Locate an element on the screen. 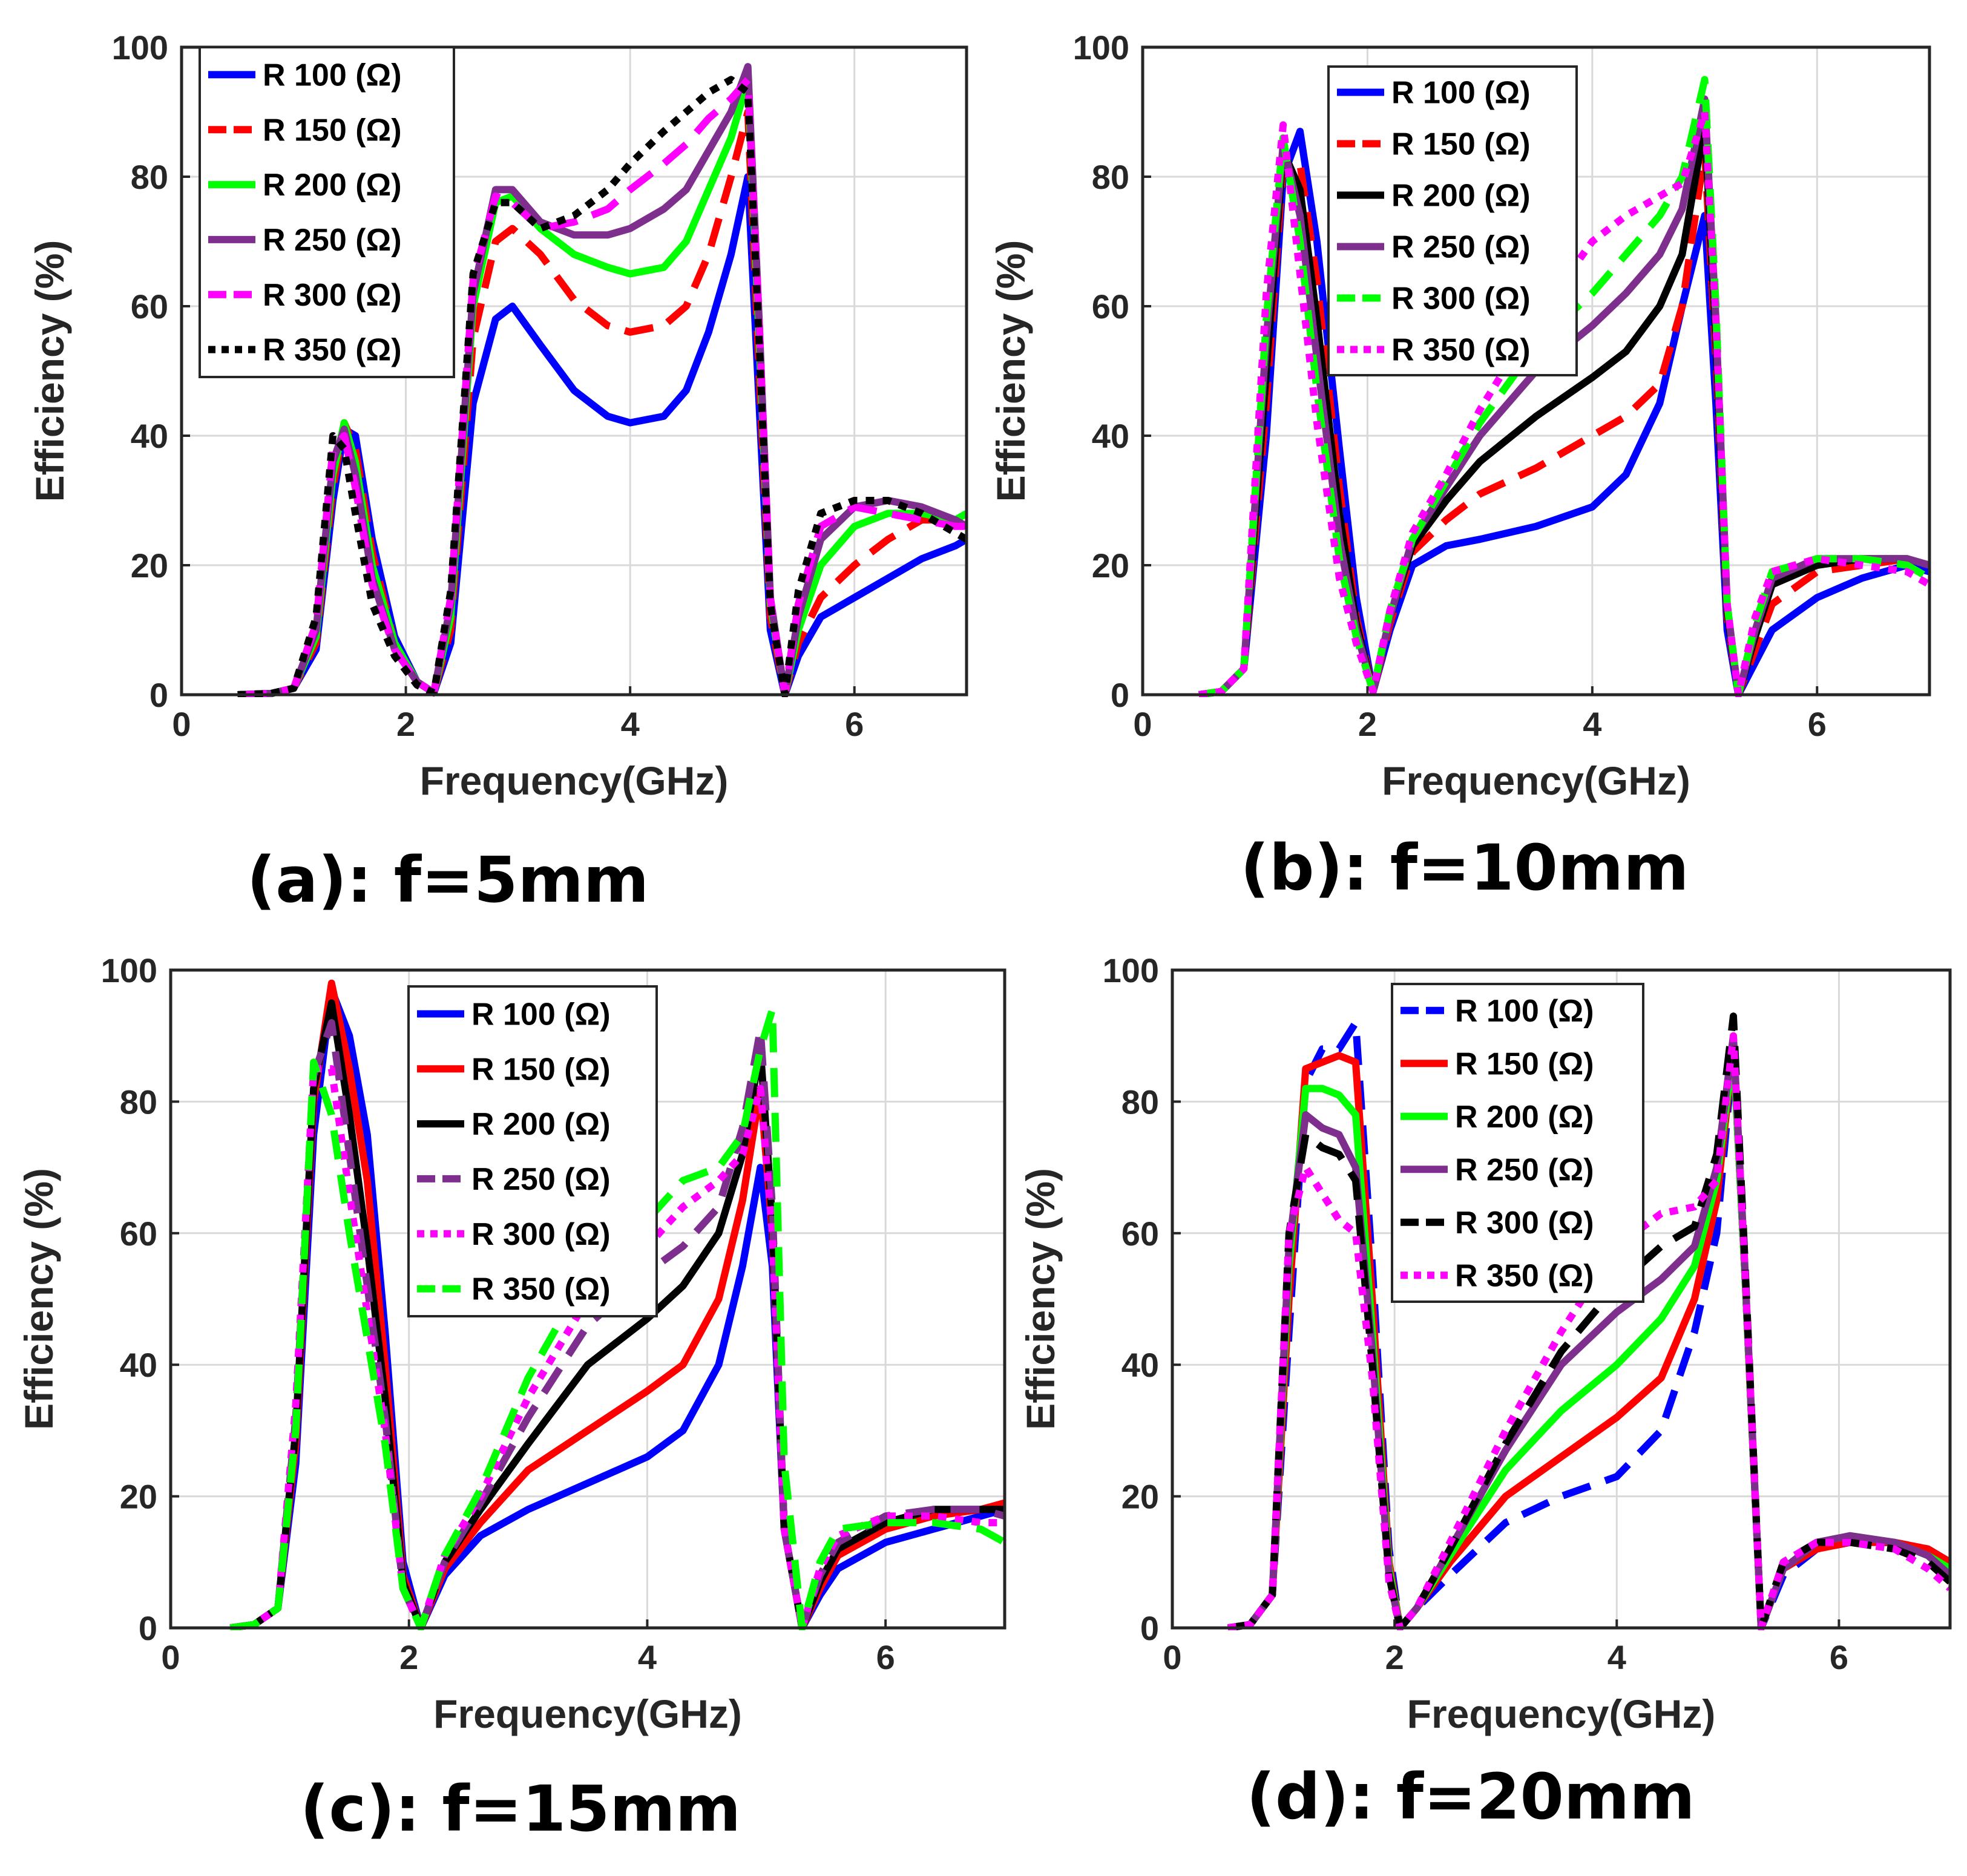 The height and width of the screenshot is (1876, 1967). panel-caption: (b): f=10mm is located at coordinates (1464, 868).